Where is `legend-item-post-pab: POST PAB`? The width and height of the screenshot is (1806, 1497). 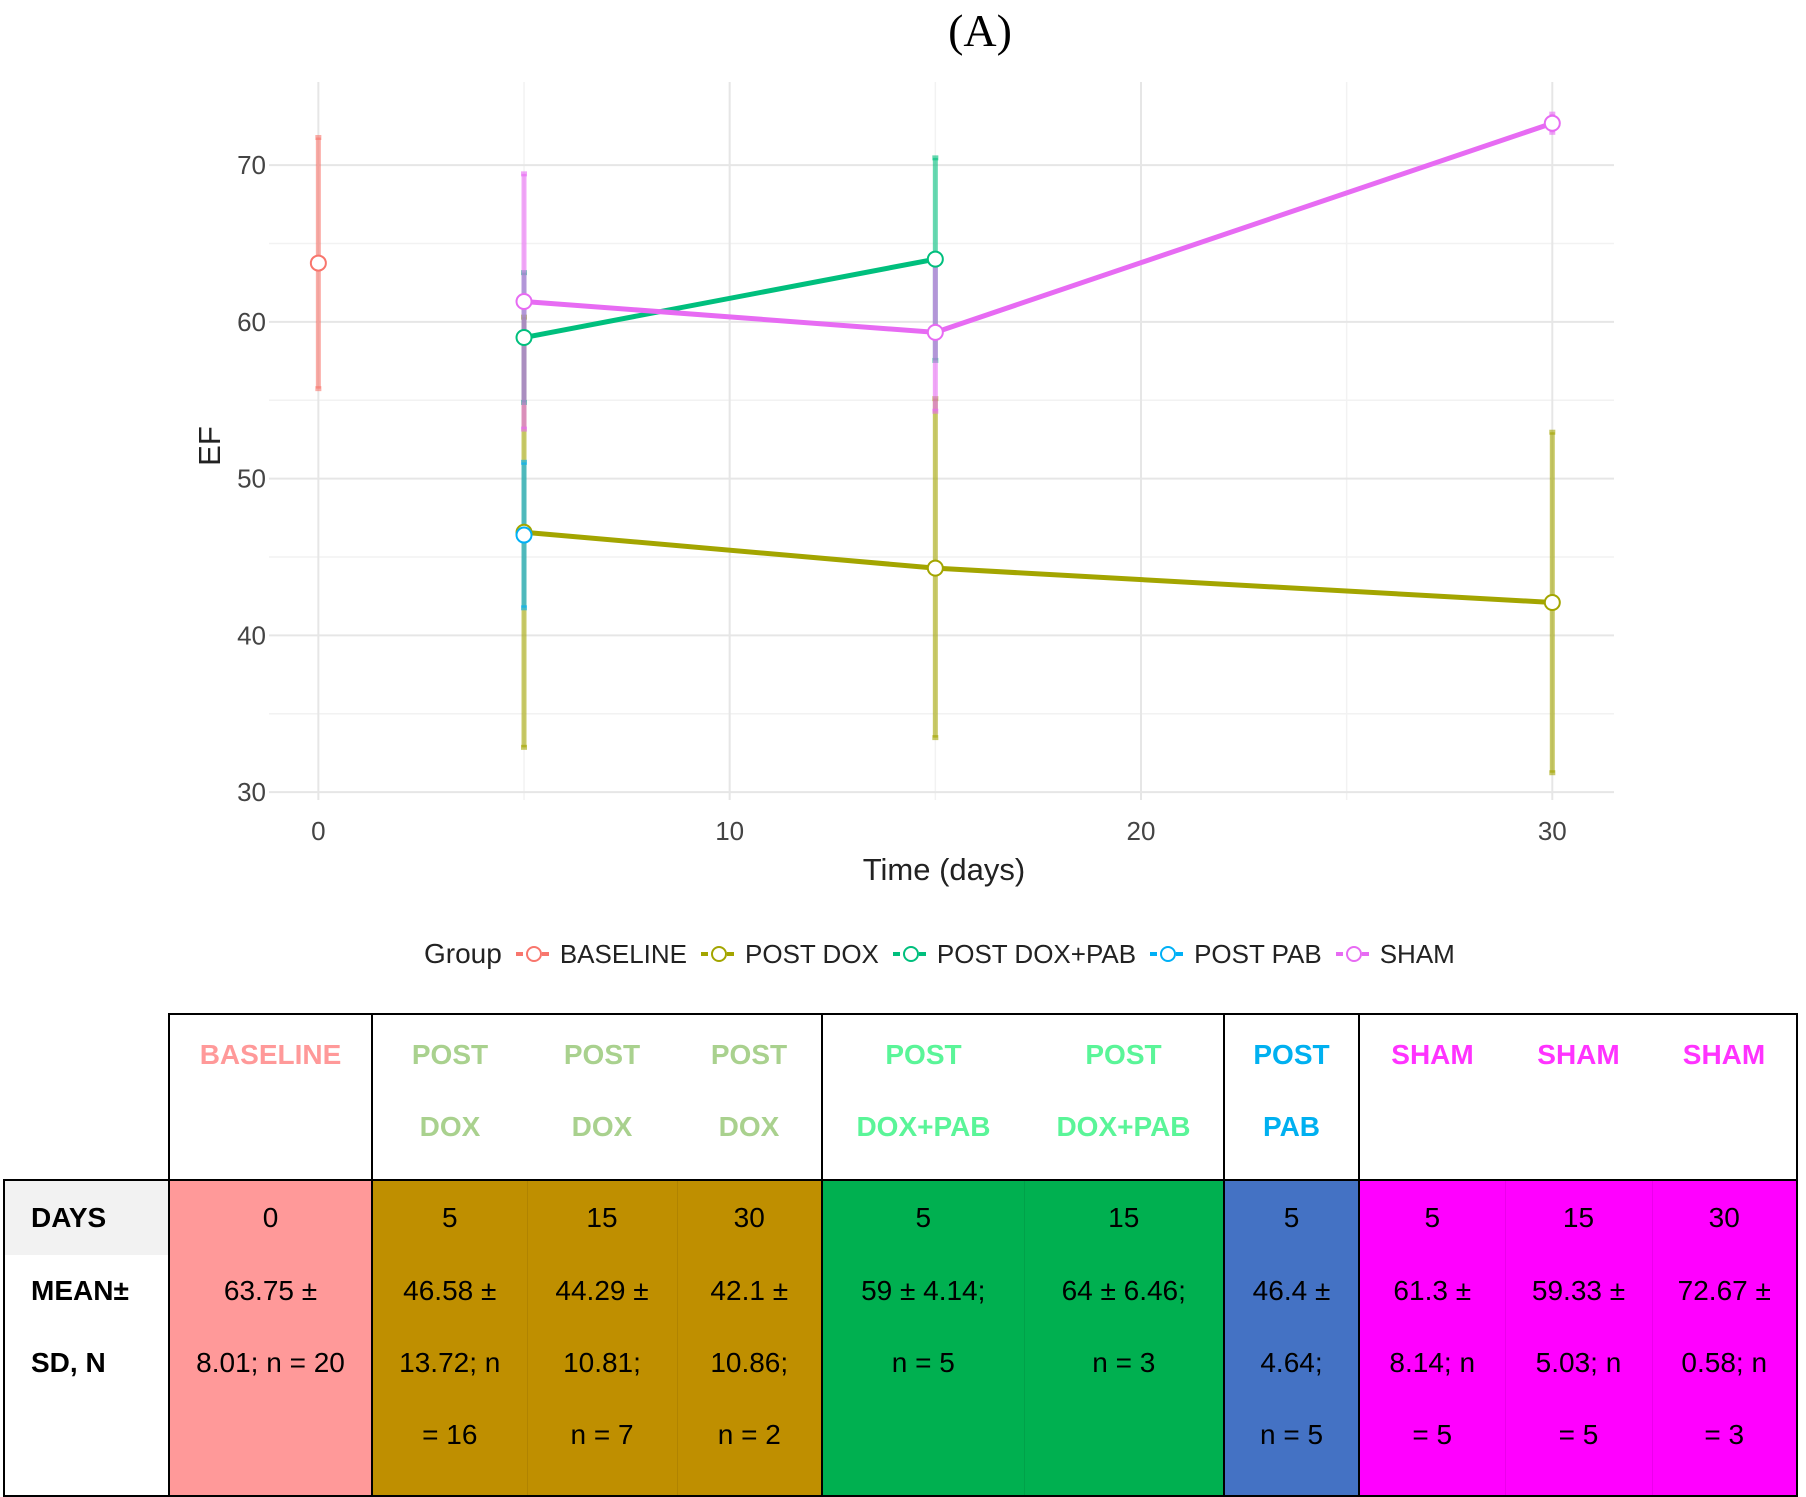 legend-item-post-pab: POST PAB is located at coordinates (1236, 954).